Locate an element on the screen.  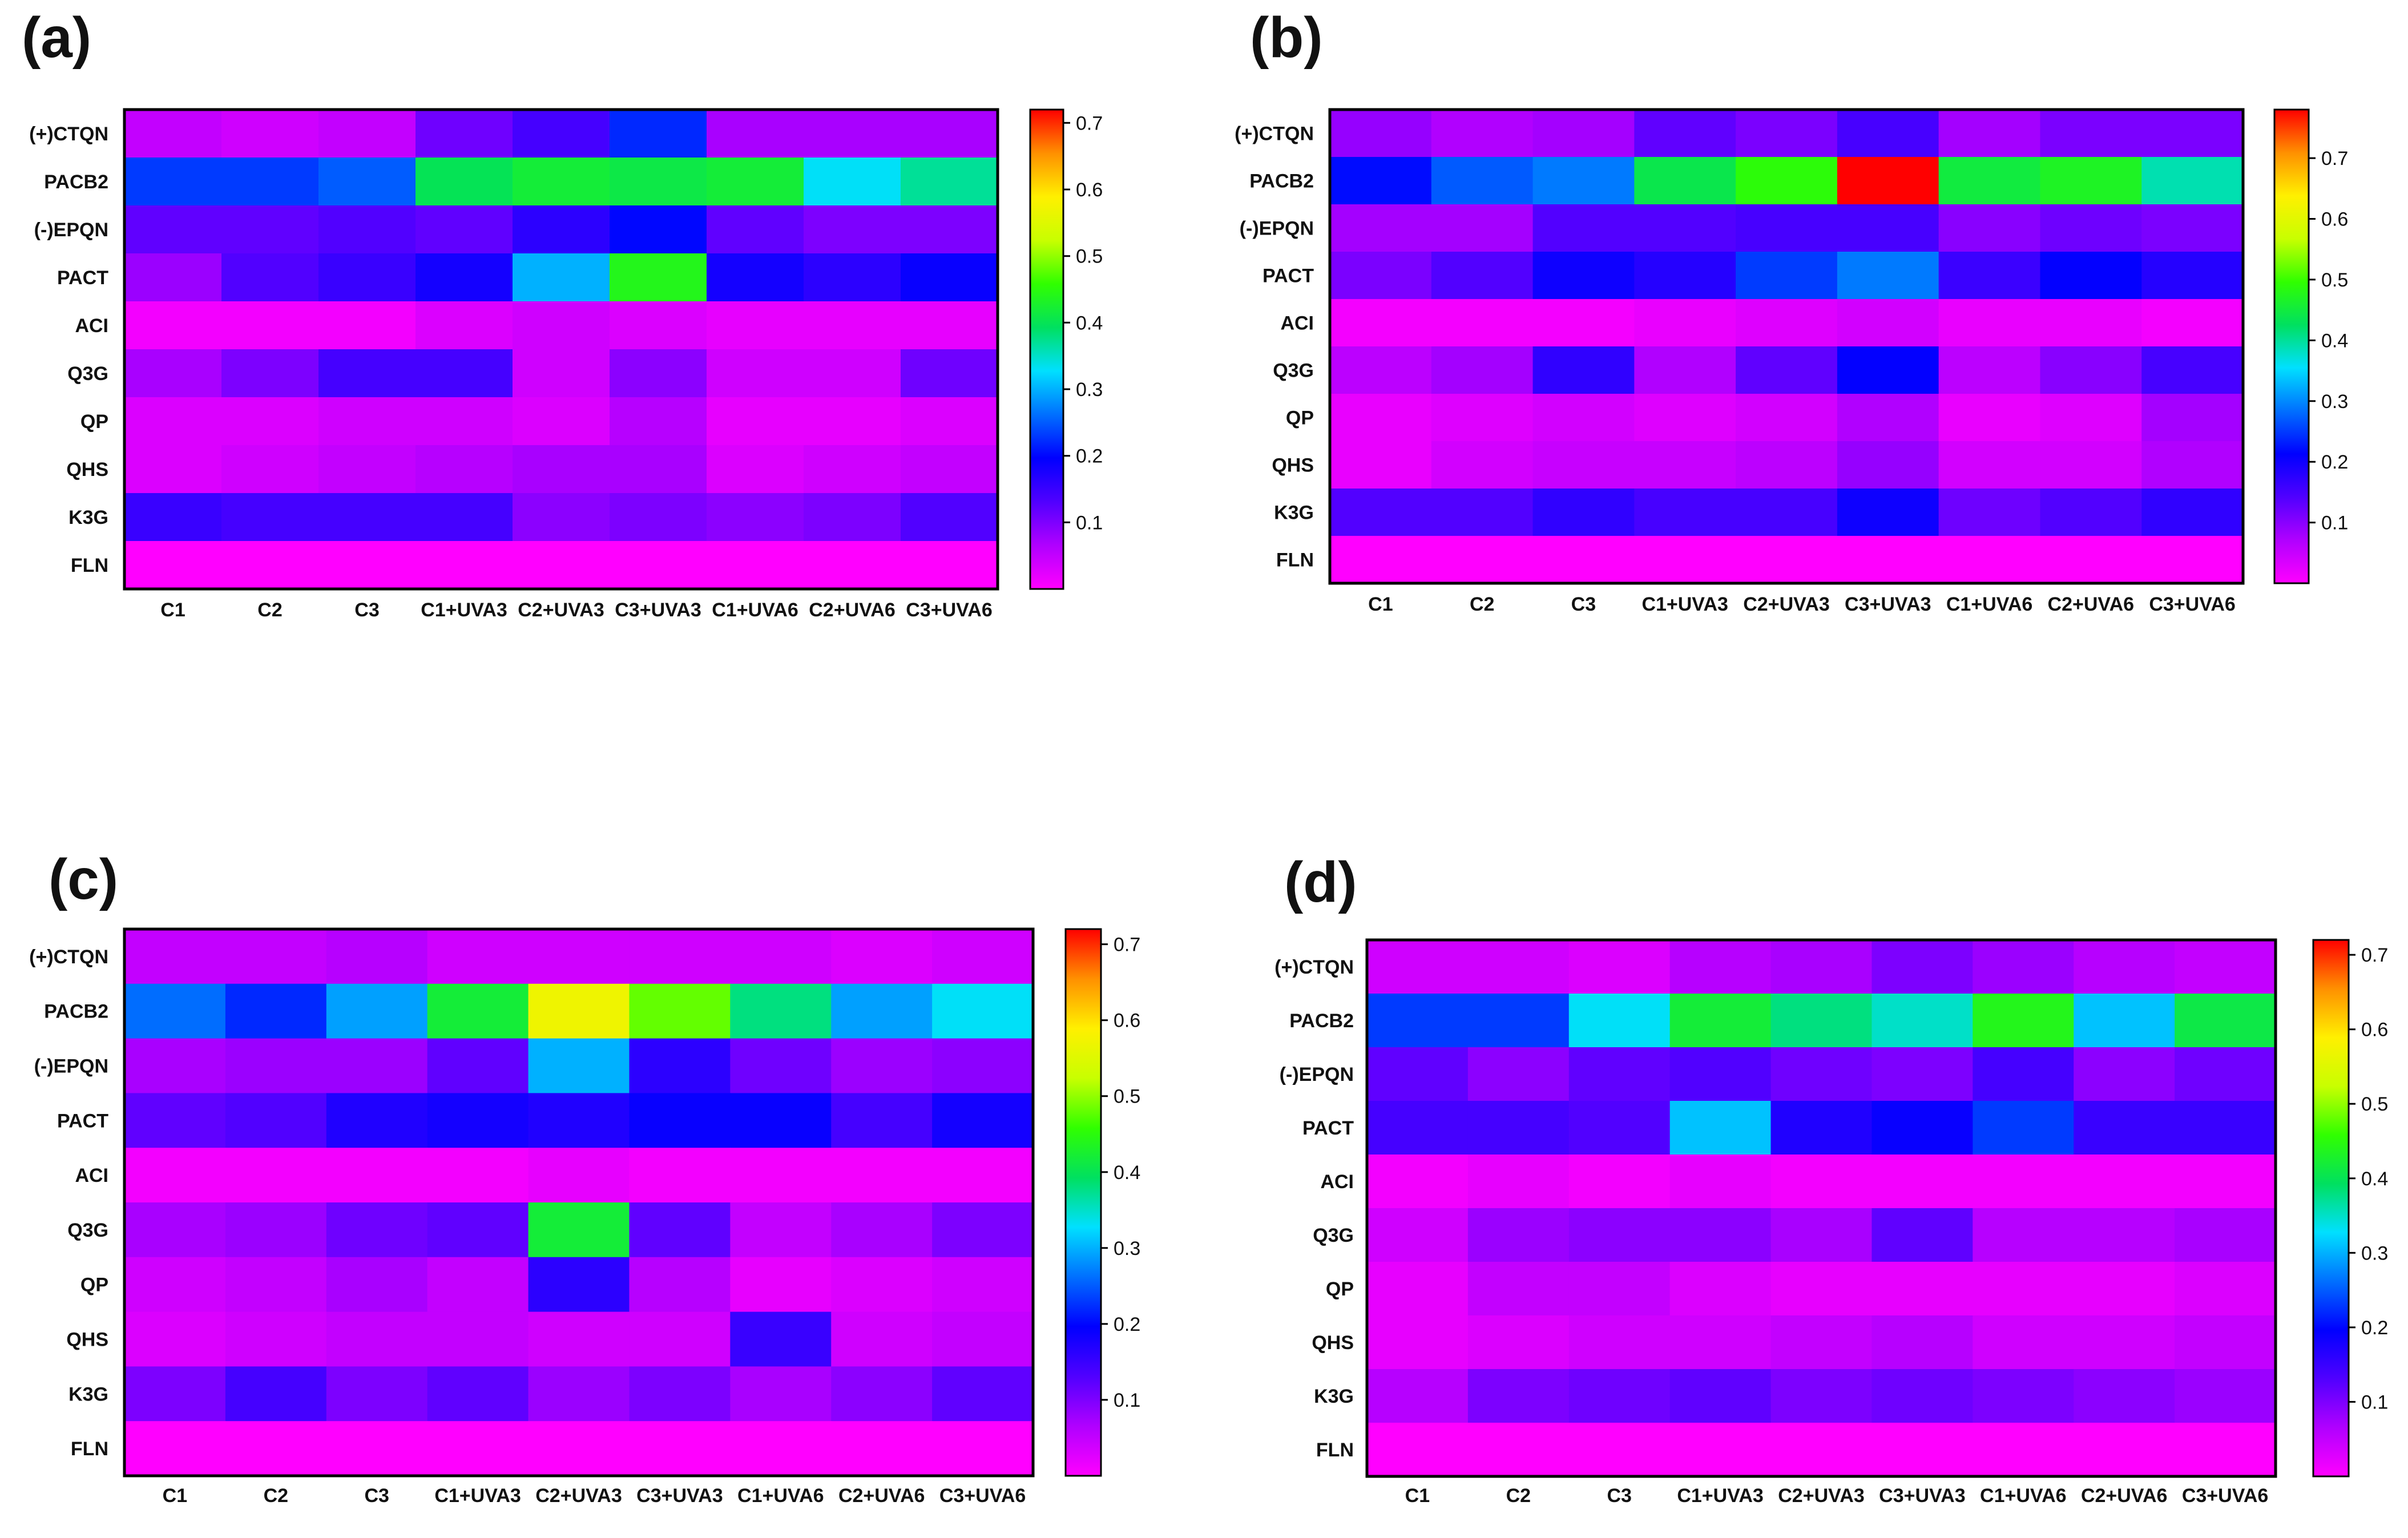
column-label: C3 is located at coordinates (1583, 604).